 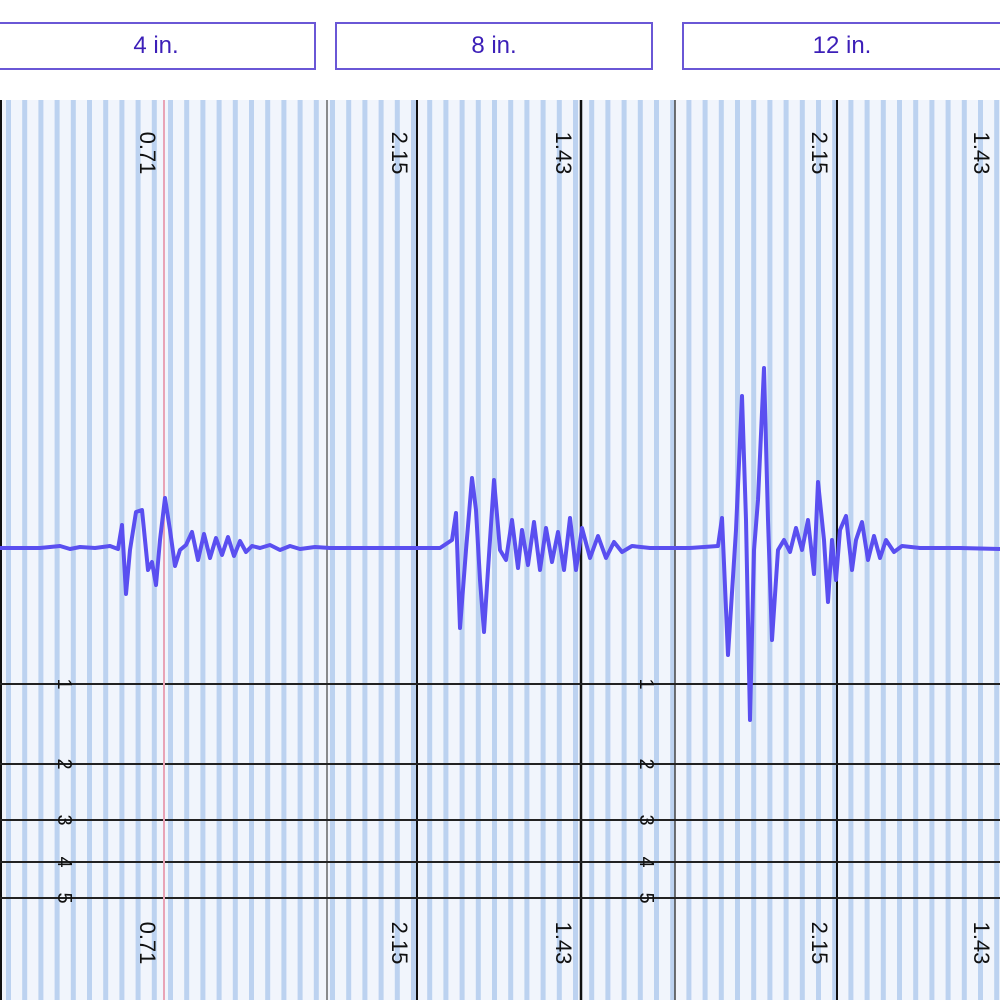 I want to click on bottom-label-1: 0.71, so click(x=147, y=943).